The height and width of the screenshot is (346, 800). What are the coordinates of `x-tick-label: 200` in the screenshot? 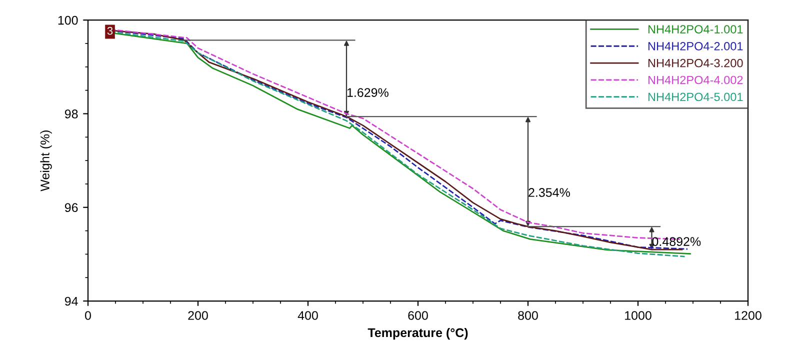 It's located at (198, 315).